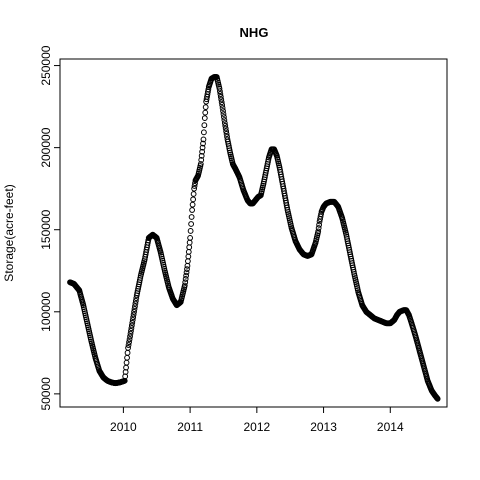 The height and width of the screenshot is (480, 480). What do you see at coordinates (123, 427) in the screenshot?
I see `x-tick-label: 2010` at bounding box center [123, 427].